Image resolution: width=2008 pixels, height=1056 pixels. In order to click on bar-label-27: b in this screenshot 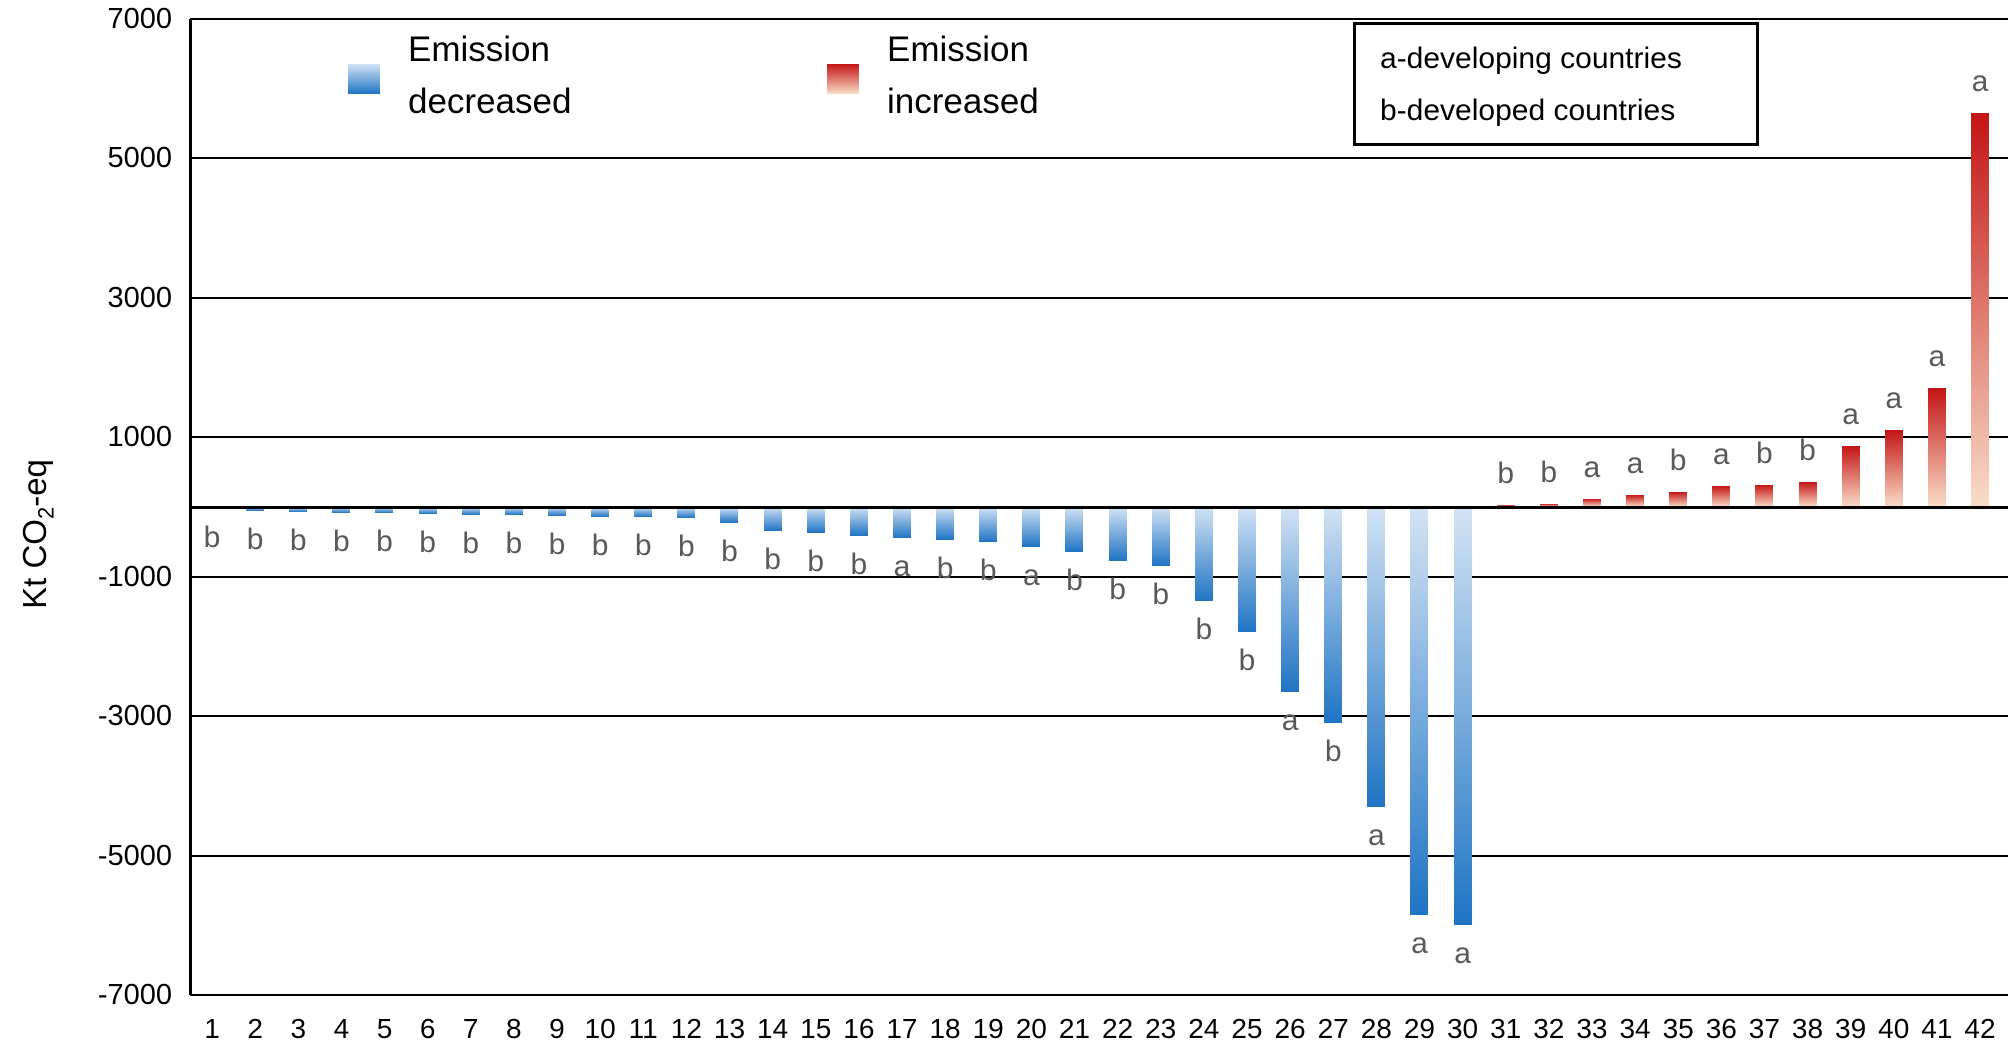, I will do `click(1333, 752)`.